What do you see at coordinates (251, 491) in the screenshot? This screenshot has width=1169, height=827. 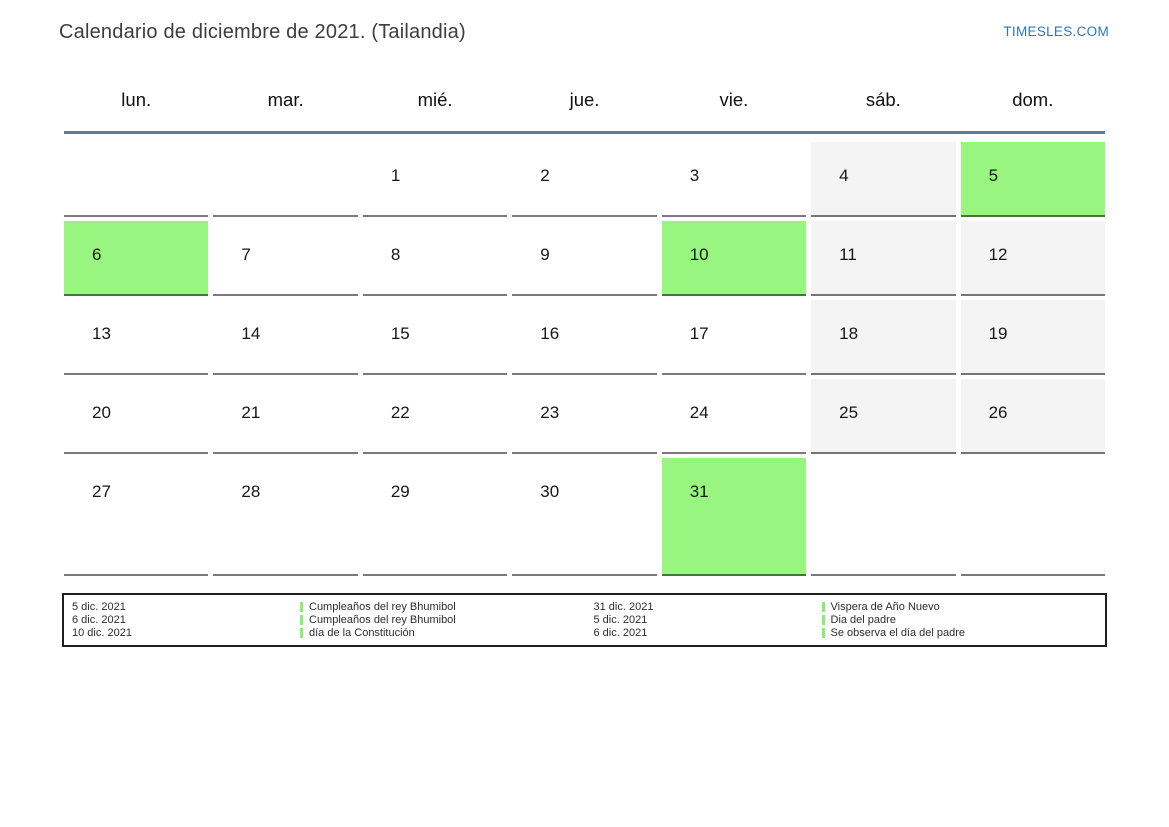 I see `day-number: 28` at bounding box center [251, 491].